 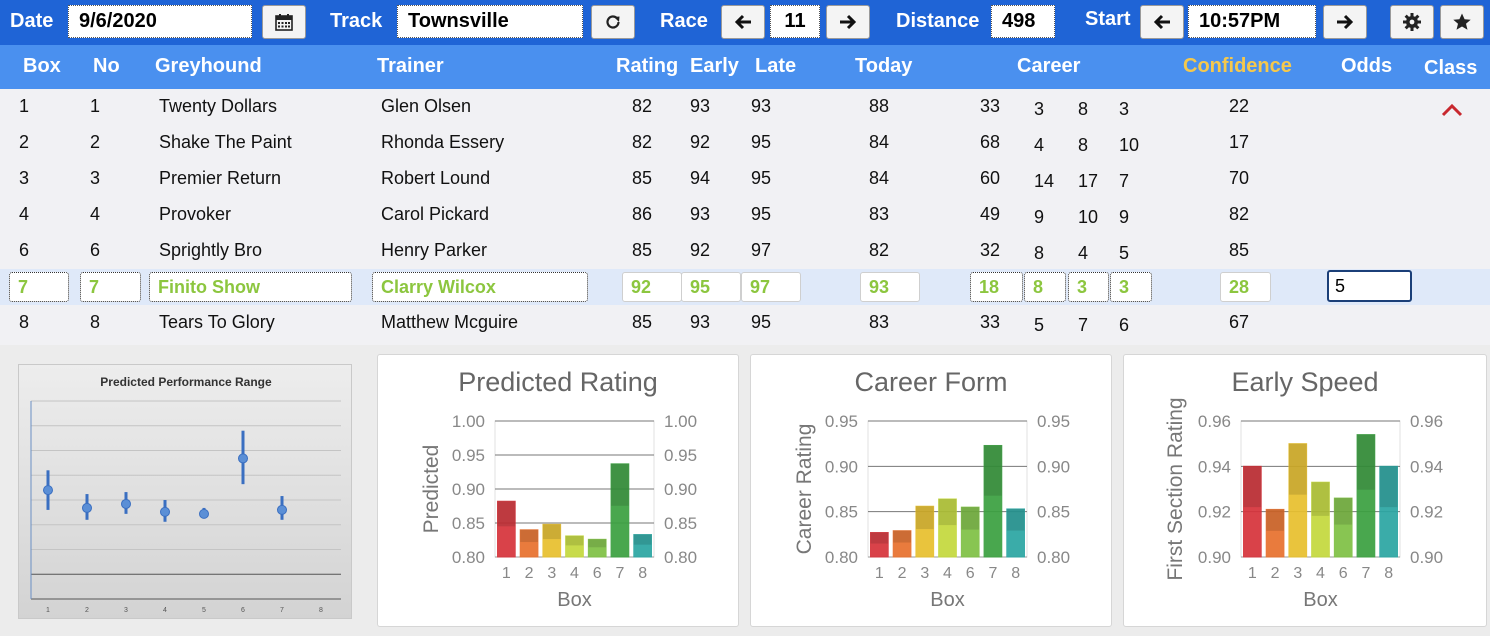 What do you see at coordinates (1083, 325) in the screenshot?
I see `career-seconds-cell: 7` at bounding box center [1083, 325].